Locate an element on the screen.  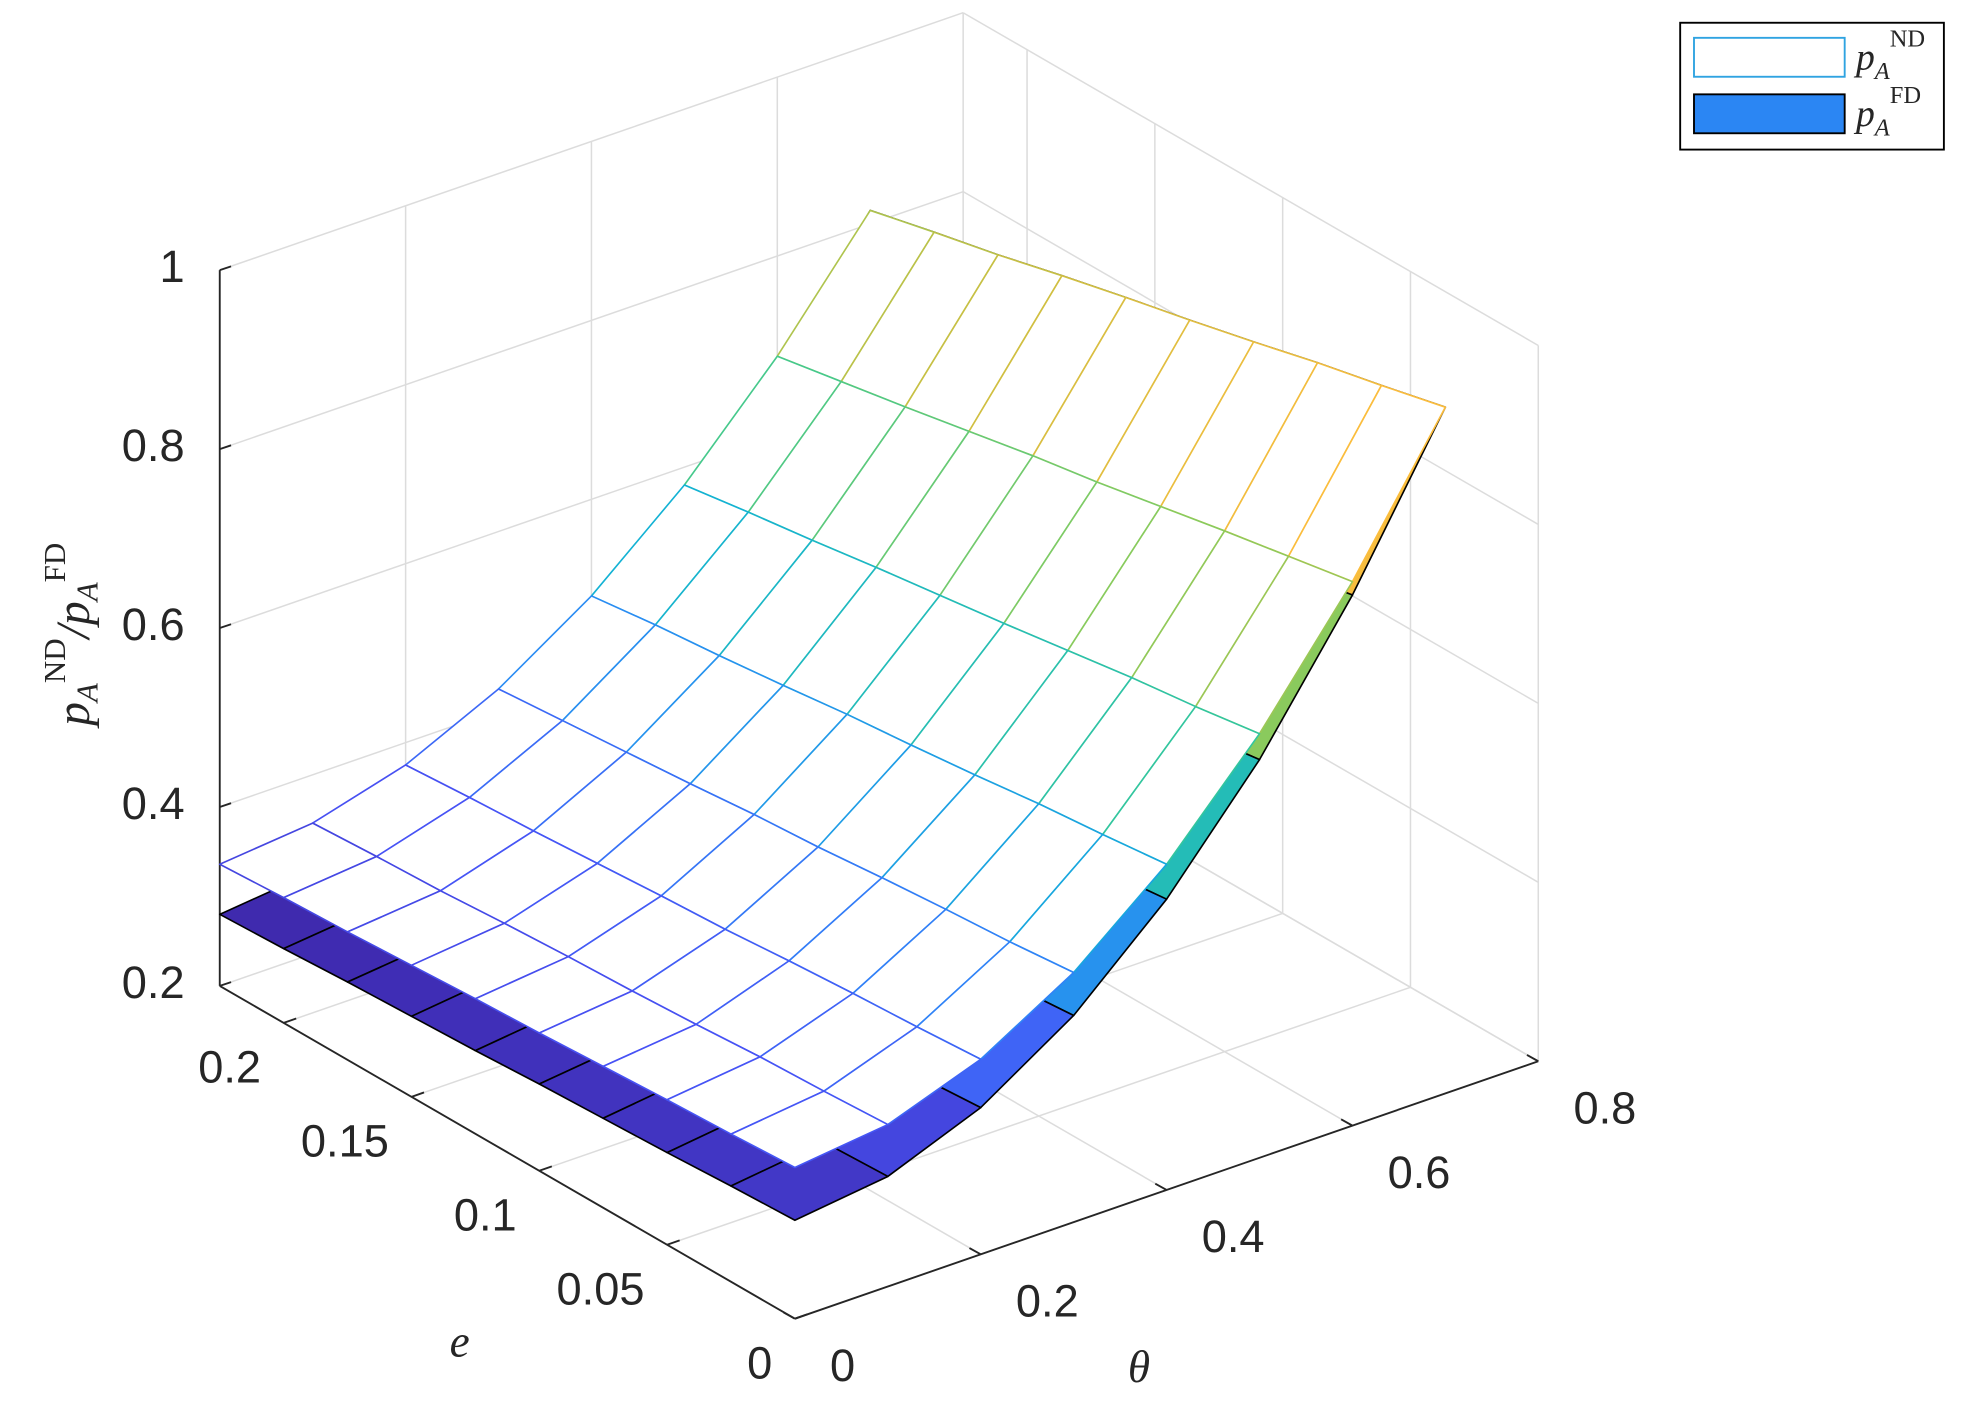
y-tick-label: 0.15 is located at coordinates (345, 1140).